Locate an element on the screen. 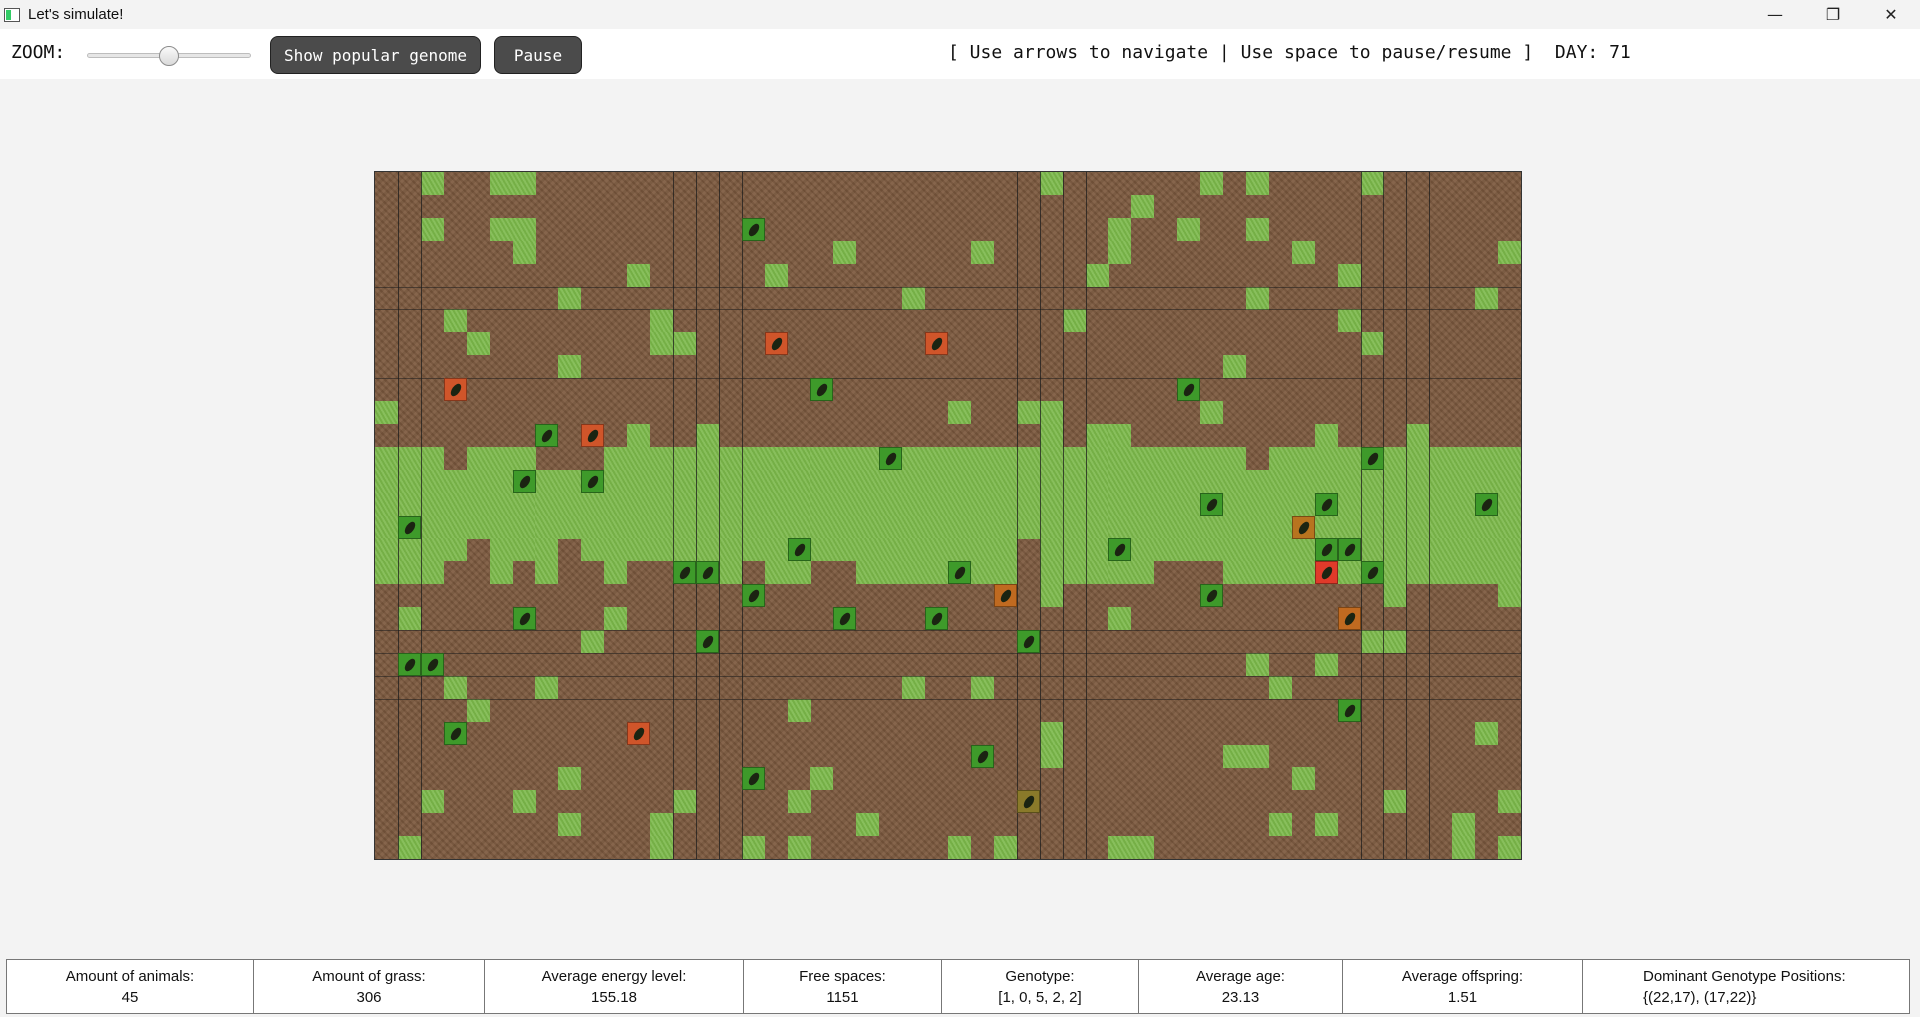  show-popular-genome-button: Show popular genome is located at coordinates (375, 55).